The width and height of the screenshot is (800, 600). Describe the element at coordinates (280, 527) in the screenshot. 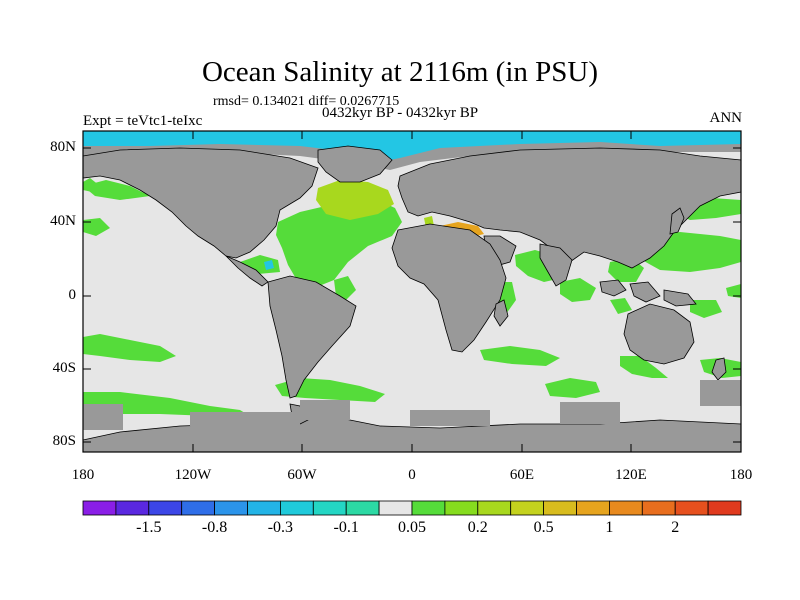

I see `colorbar-label: -0.3` at that location.